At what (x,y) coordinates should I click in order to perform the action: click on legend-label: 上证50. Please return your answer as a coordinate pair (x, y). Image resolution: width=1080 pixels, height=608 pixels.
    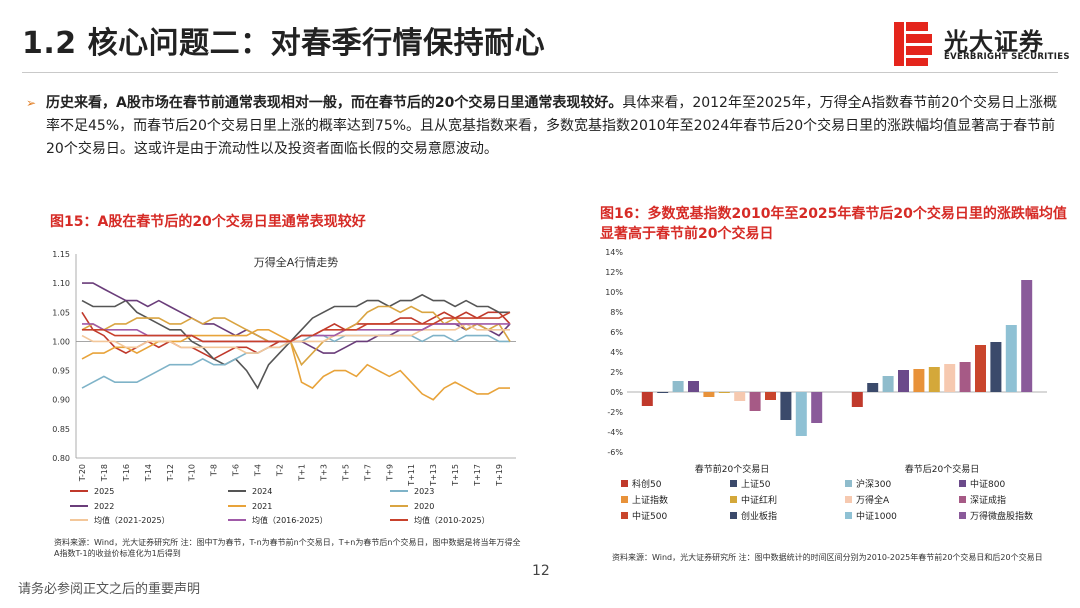
    Looking at the image, I should click on (756, 484).